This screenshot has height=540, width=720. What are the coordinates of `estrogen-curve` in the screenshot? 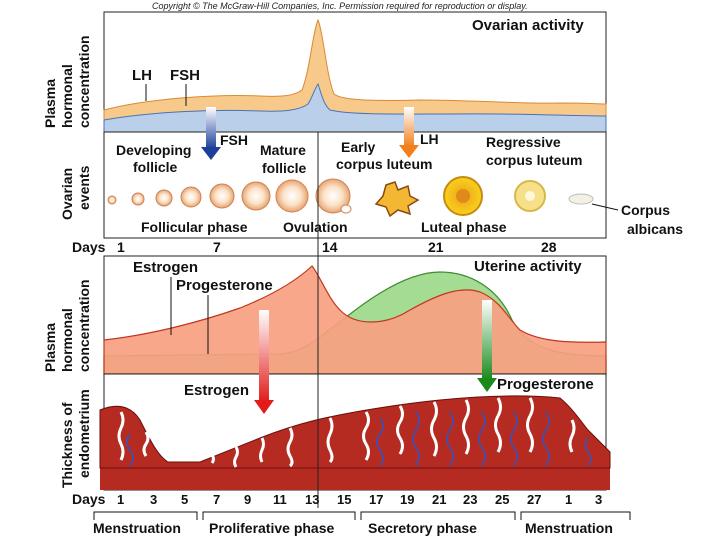 It's located at (355, 320).